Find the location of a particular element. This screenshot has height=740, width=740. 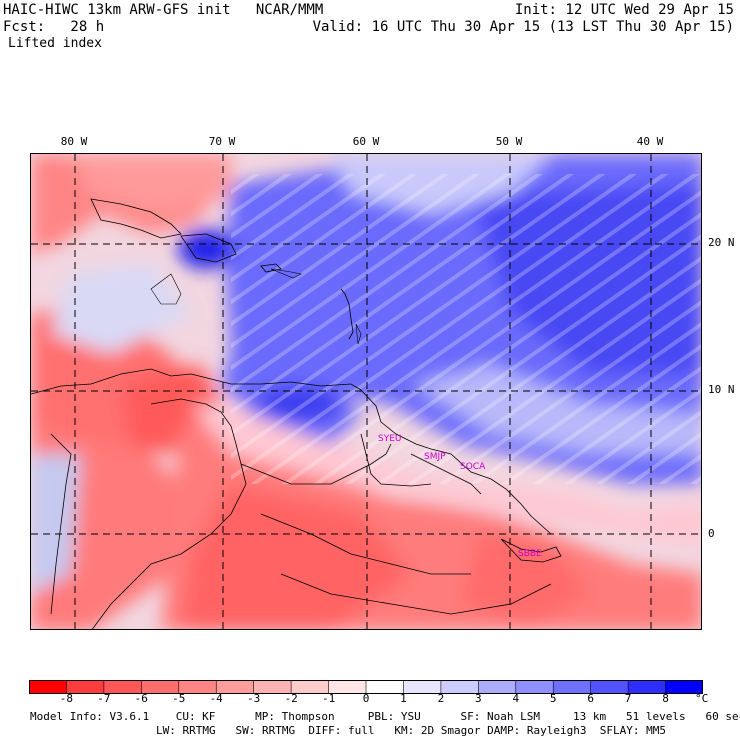

colorbar-tick-label: 1 is located at coordinates (403, 698).